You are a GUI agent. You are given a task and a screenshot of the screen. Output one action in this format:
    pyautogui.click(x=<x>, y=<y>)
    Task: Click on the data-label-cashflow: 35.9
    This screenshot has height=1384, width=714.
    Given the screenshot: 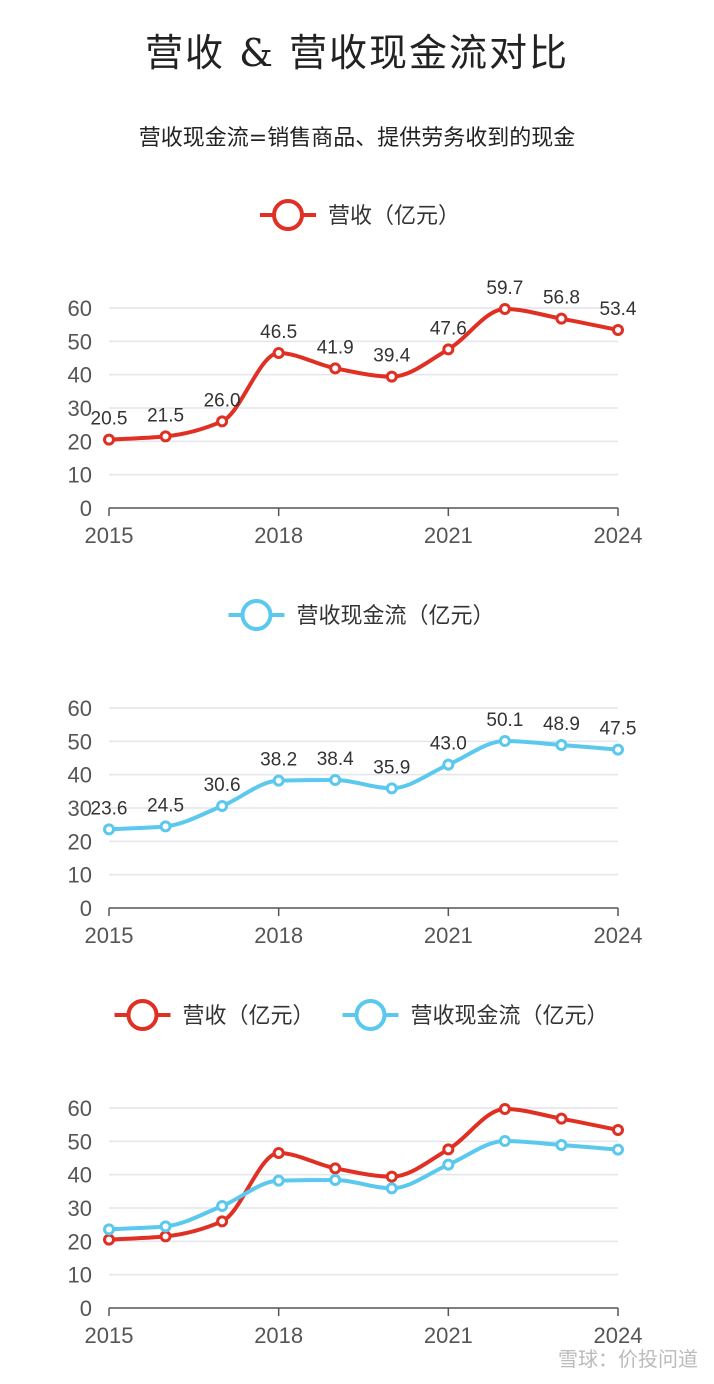 What is the action you would take?
    pyautogui.click(x=391, y=767)
    